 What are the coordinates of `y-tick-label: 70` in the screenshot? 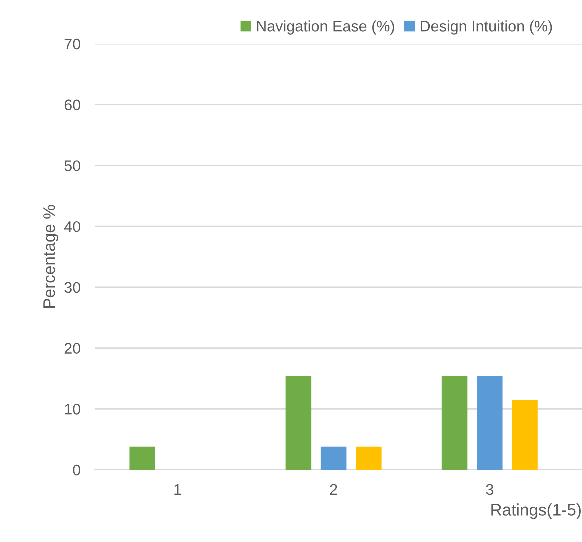 It's located at (72, 44).